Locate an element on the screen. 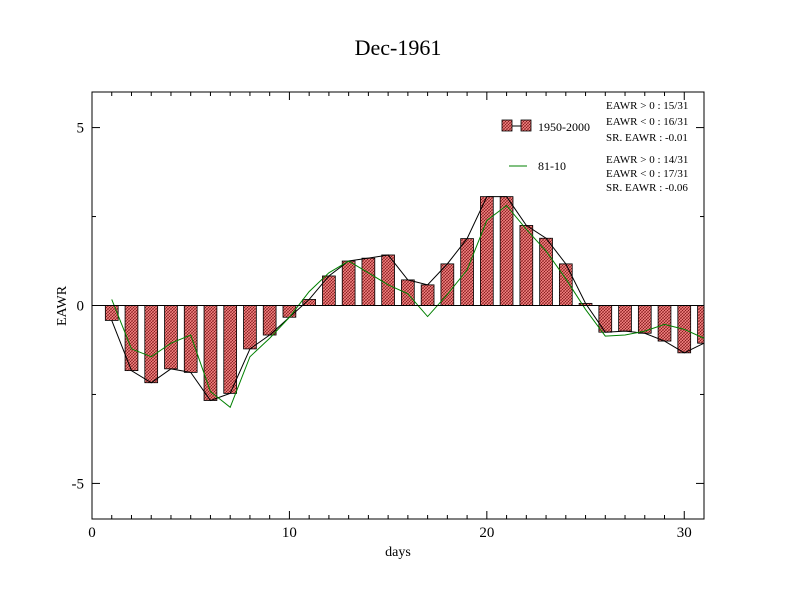 The width and height of the screenshot is (792, 612). stat-8110-sr: SR. EAWR : -0.06 is located at coordinates (647, 188).